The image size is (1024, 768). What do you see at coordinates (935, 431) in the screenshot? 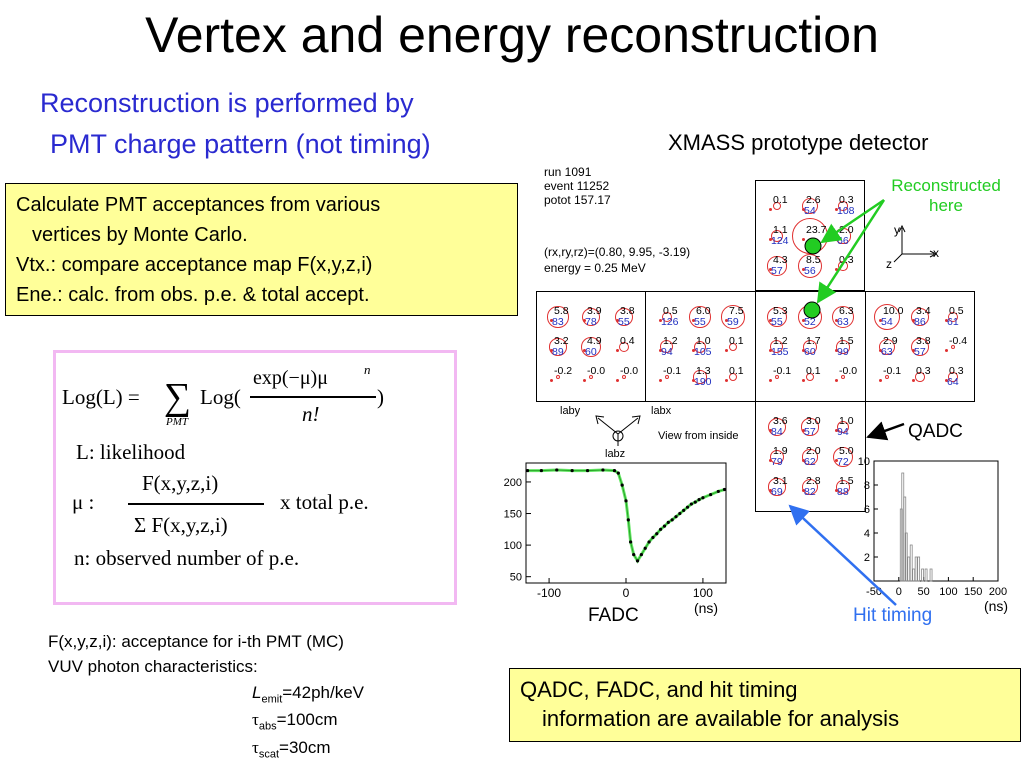
I see `qadc-label: QADC` at bounding box center [935, 431].